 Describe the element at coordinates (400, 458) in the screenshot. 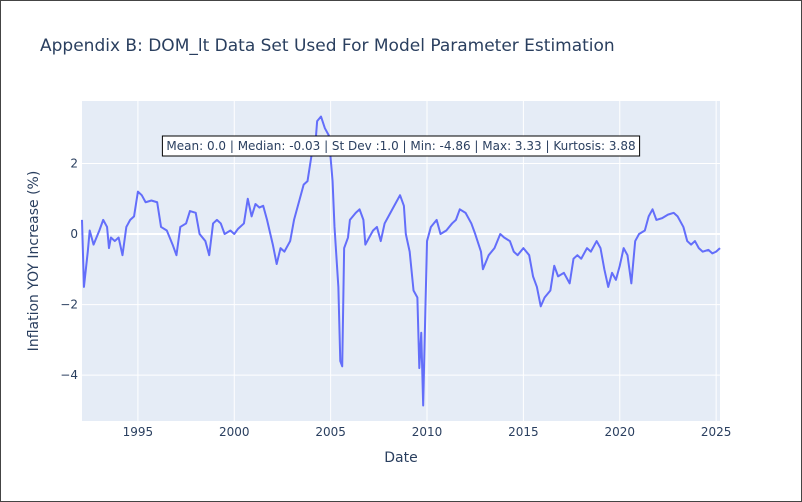

I see `x-axis-label: Date` at that location.